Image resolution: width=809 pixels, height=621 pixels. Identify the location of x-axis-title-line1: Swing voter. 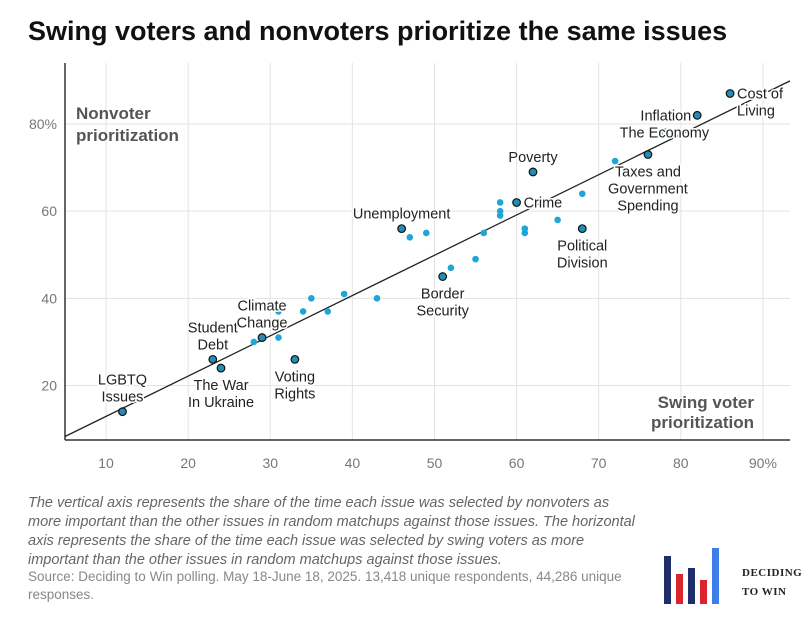
(706, 402).